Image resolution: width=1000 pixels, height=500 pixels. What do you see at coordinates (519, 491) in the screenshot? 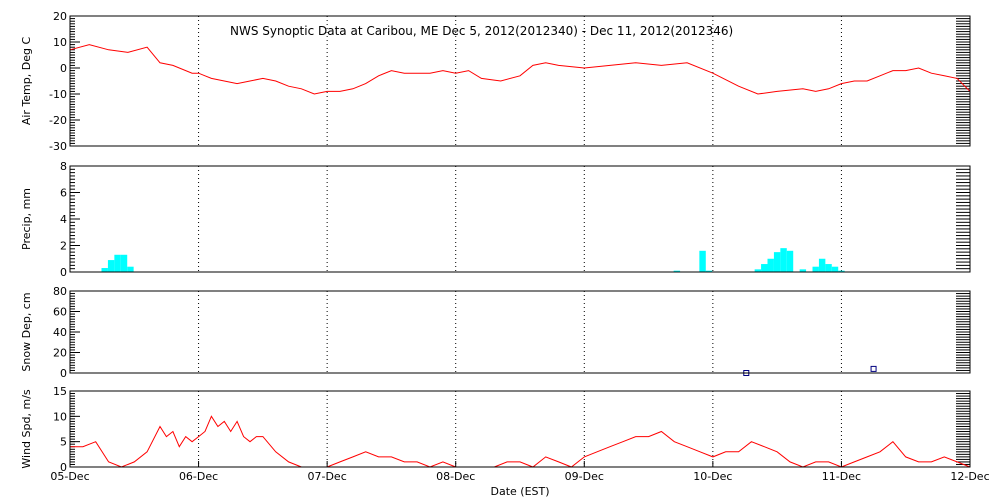
I see `x-axis-label: Date (EST)` at bounding box center [519, 491].